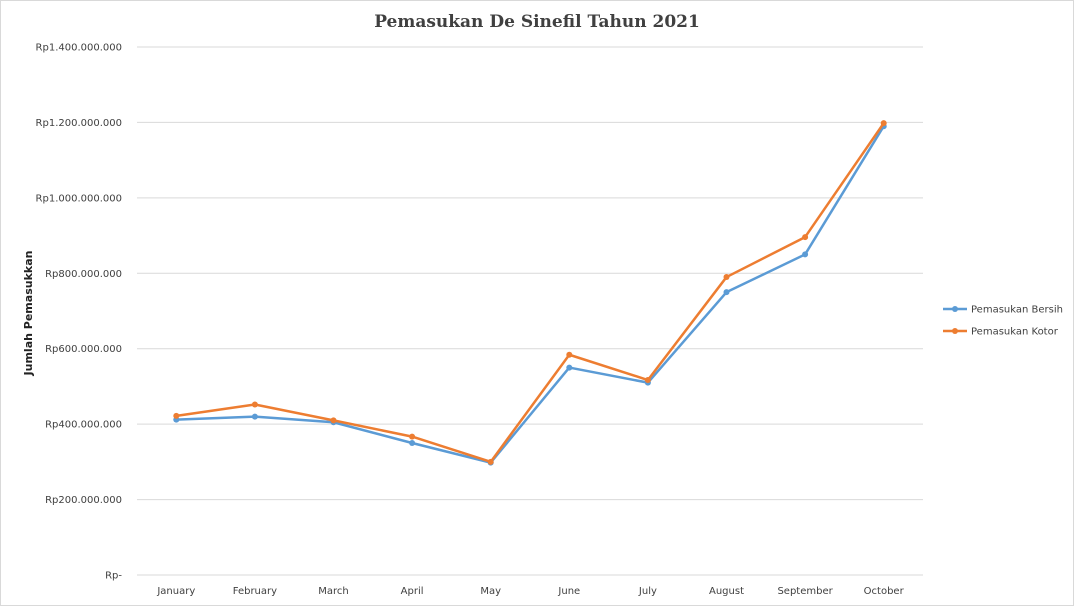 The image size is (1074, 606). Describe the element at coordinates (255, 591) in the screenshot. I see `x-tick-label: February` at that location.